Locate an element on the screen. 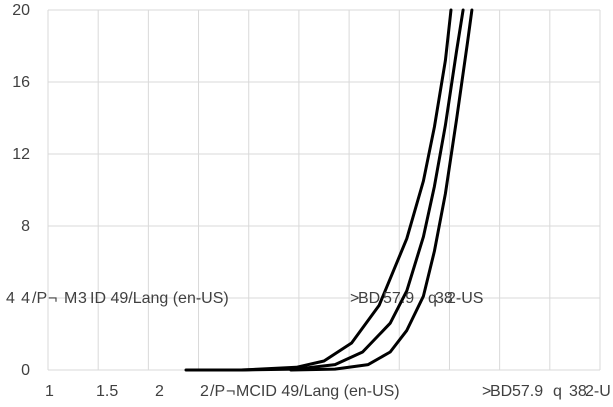 This screenshot has height=407, width=613. overlay-text-fragment: 4 is located at coordinates (10, 298).